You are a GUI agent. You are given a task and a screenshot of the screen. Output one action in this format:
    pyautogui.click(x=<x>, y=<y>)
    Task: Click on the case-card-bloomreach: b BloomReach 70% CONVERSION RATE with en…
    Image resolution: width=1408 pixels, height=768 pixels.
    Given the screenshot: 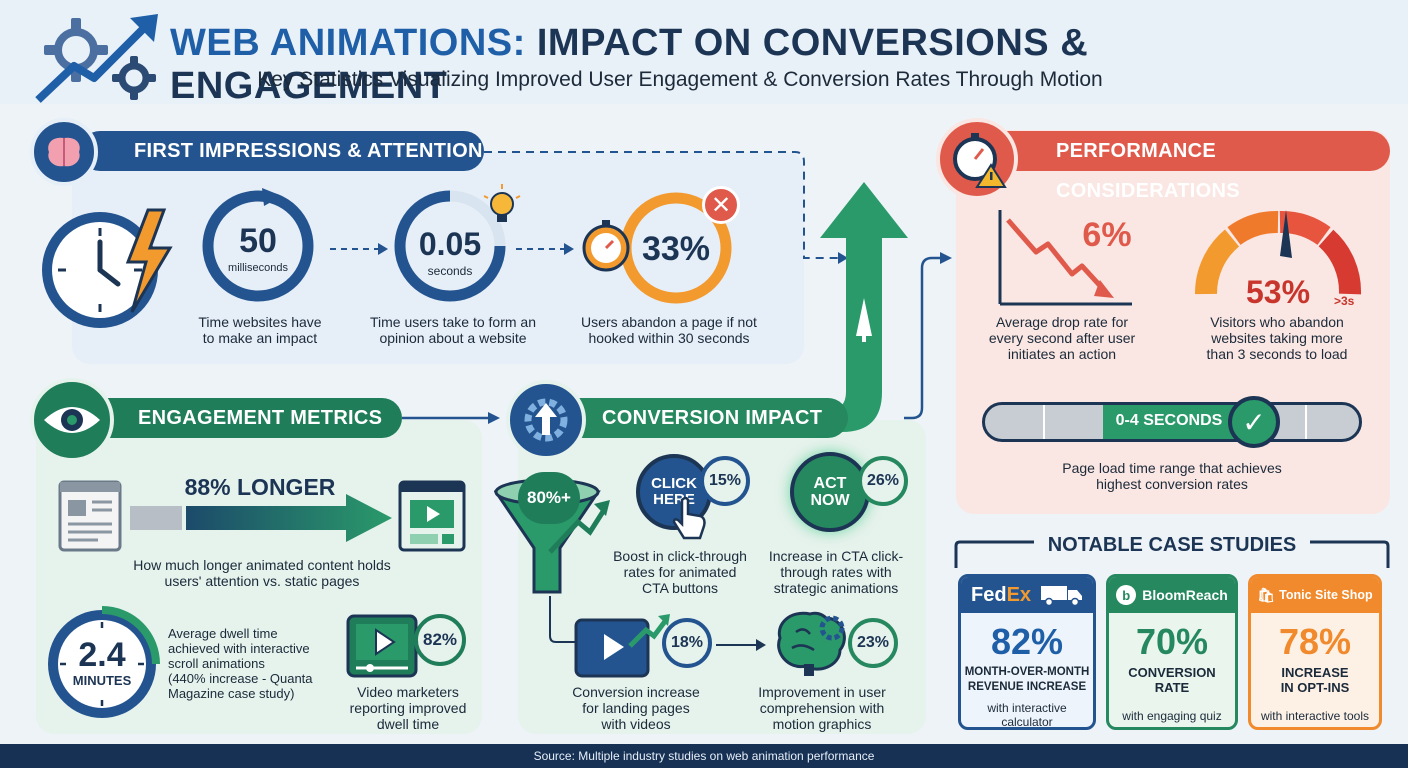 What is the action you would take?
    pyautogui.click(x=1172, y=652)
    